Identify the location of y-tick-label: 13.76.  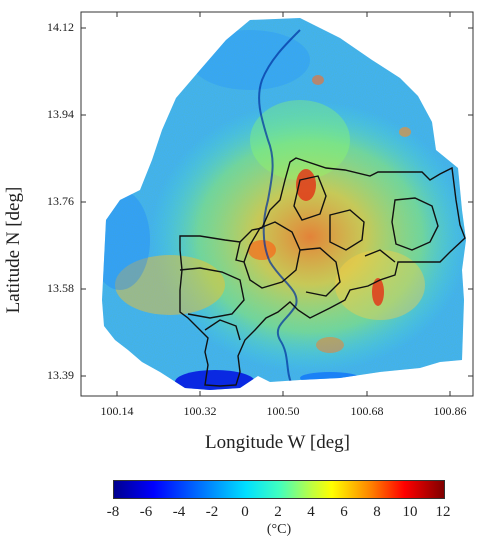
(60, 201).